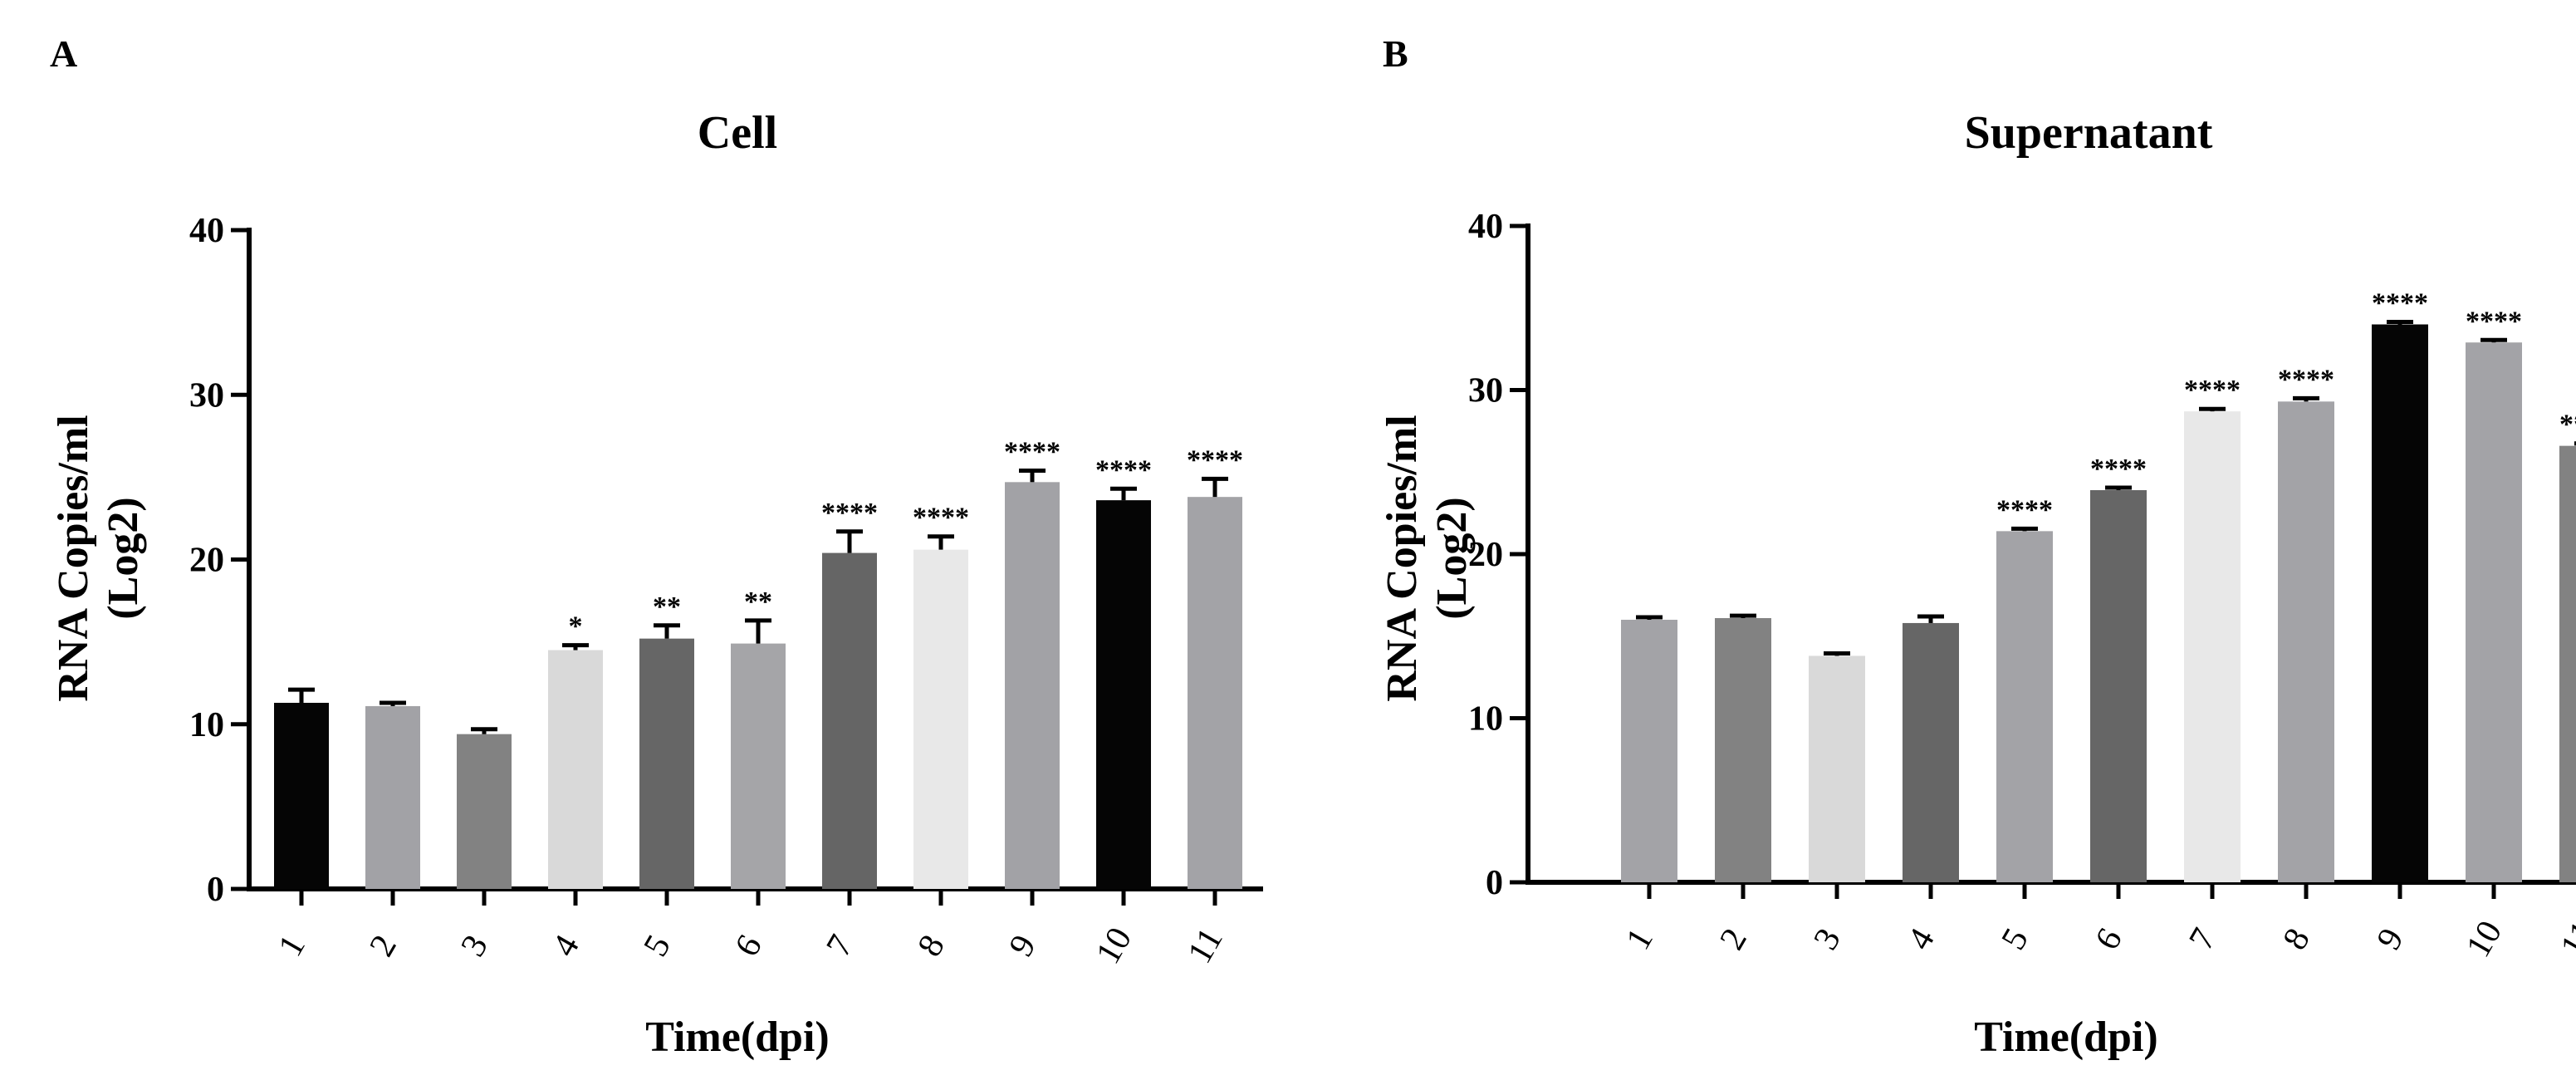  What do you see at coordinates (1828, 939) in the screenshot?
I see `panel-b-xtick-label: 3` at bounding box center [1828, 939].